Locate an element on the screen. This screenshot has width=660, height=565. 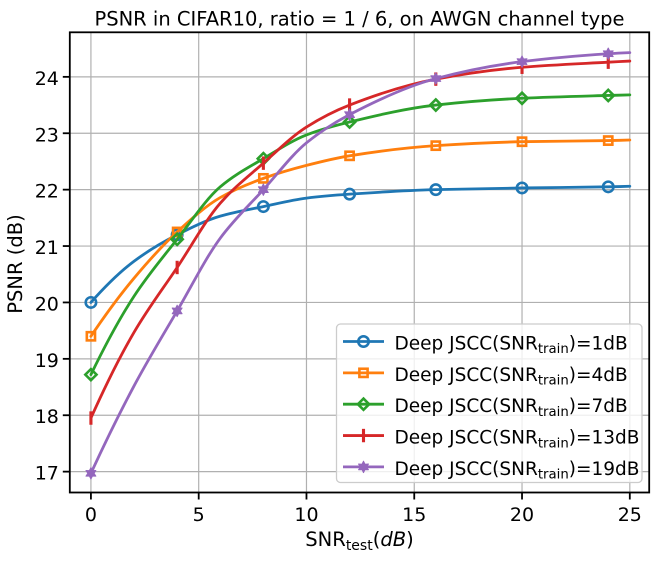
legend-entry-Deep JSCC(SNR_train)=1dB: Deep JSCC(SNRtrain)=1dB is located at coordinates (485, 346).